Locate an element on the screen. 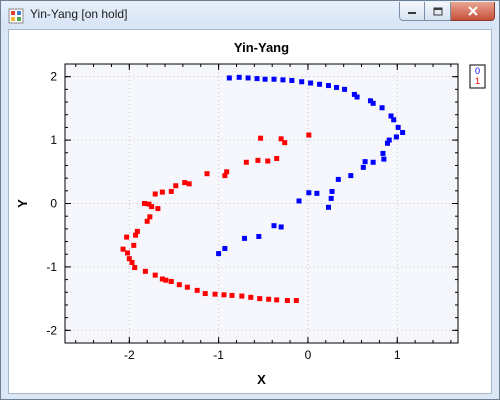  y-tick-label: -2 is located at coordinates (51, 330).